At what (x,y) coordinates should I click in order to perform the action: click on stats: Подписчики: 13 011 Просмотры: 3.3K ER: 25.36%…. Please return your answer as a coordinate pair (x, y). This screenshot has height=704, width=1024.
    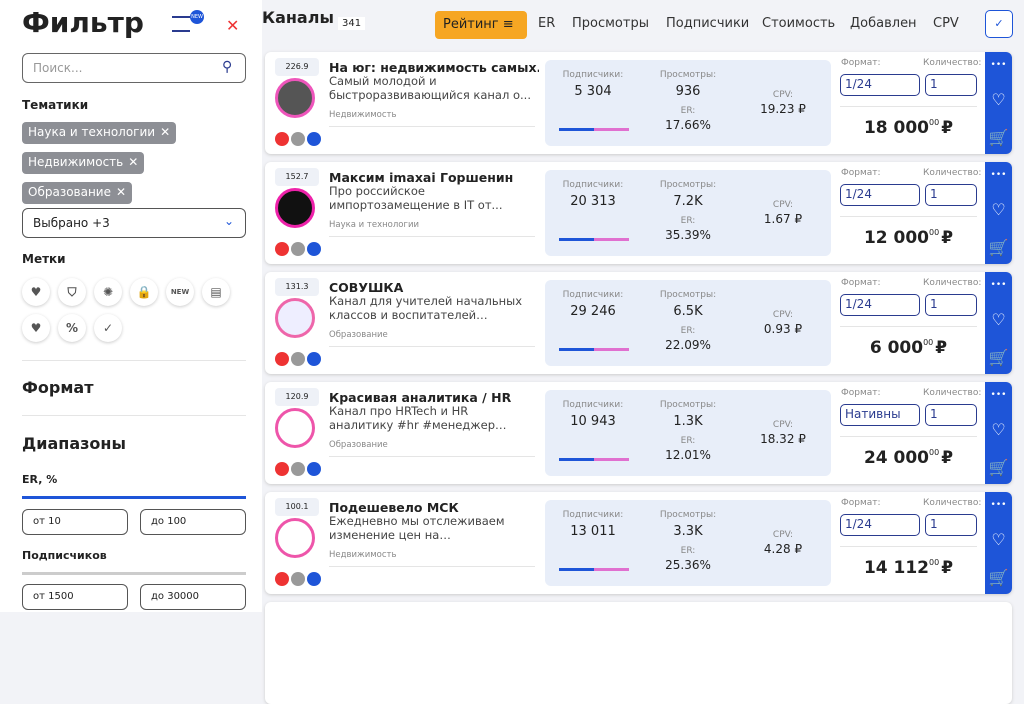
    Looking at the image, I should click on (688, 543).